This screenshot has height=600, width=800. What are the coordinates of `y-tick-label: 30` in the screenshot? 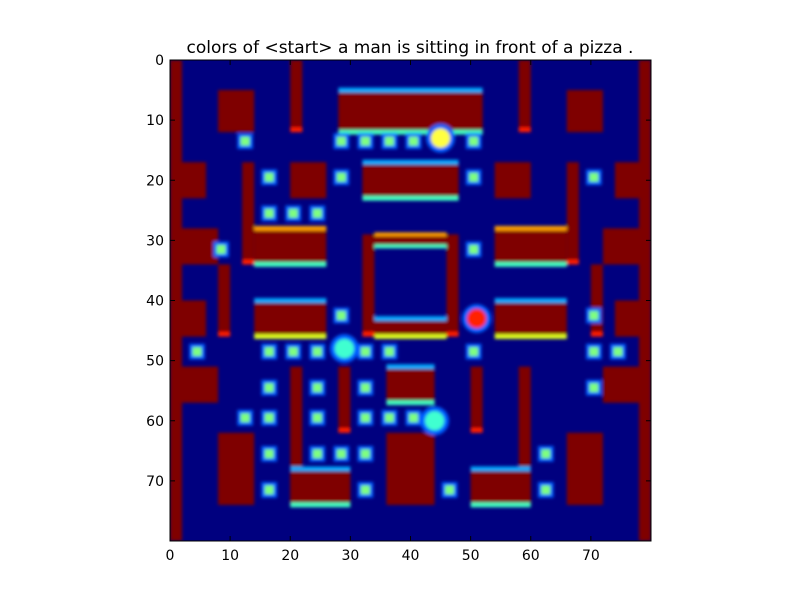 It's located at (155, 241).